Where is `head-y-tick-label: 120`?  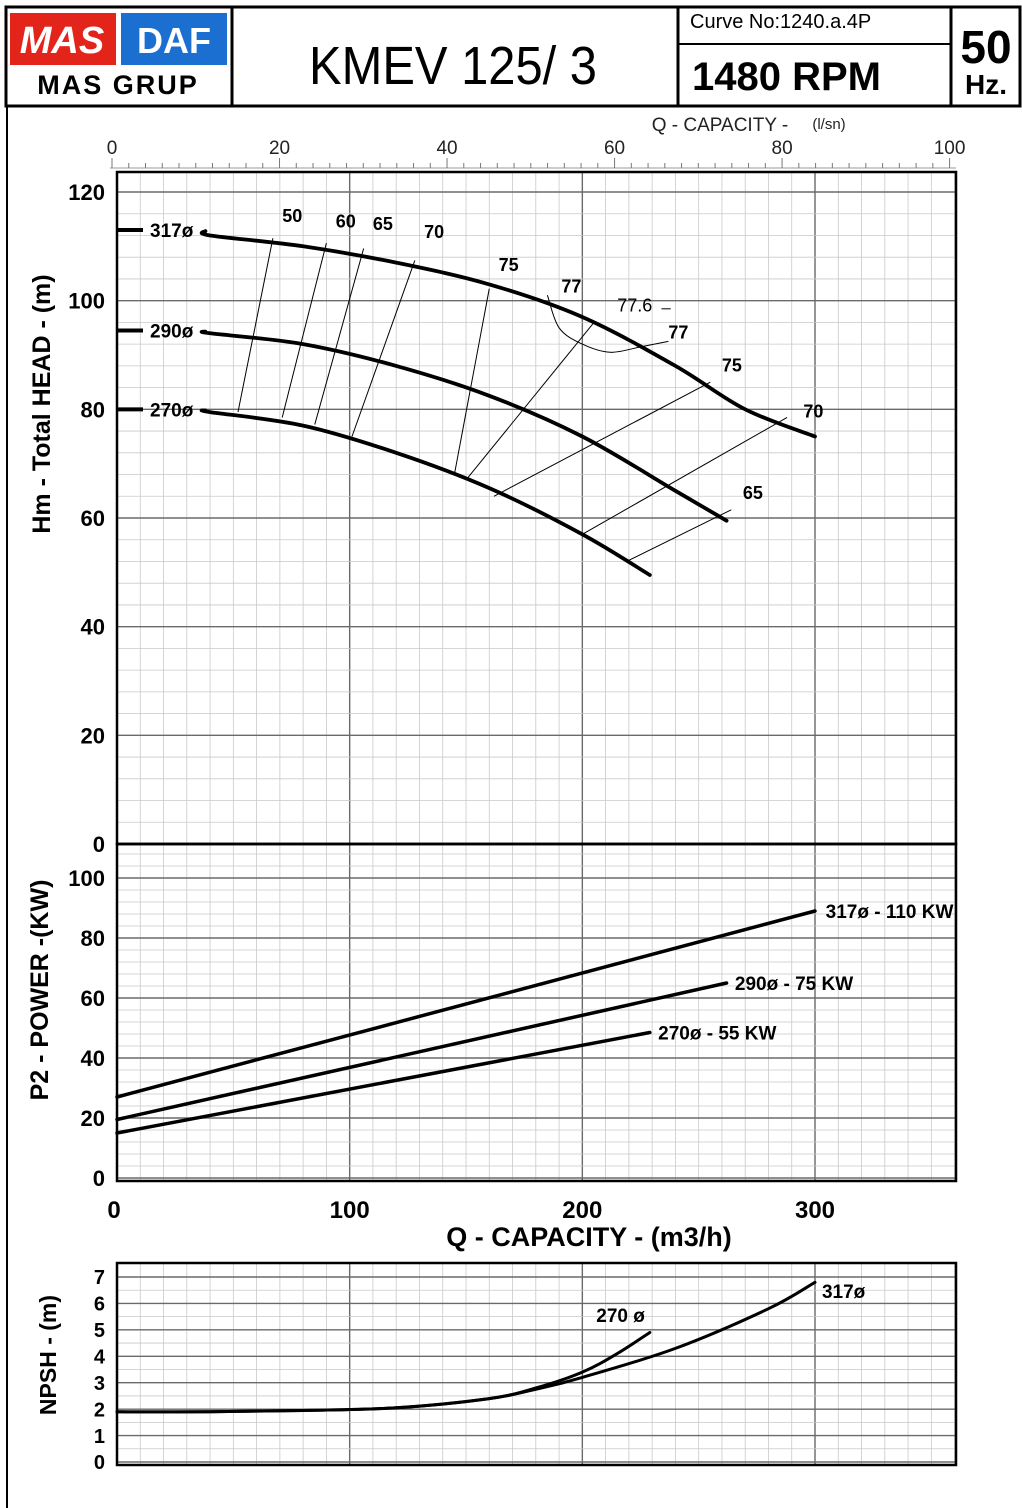 head-y-tick-label: 120 is located at coordinates (86, 192).